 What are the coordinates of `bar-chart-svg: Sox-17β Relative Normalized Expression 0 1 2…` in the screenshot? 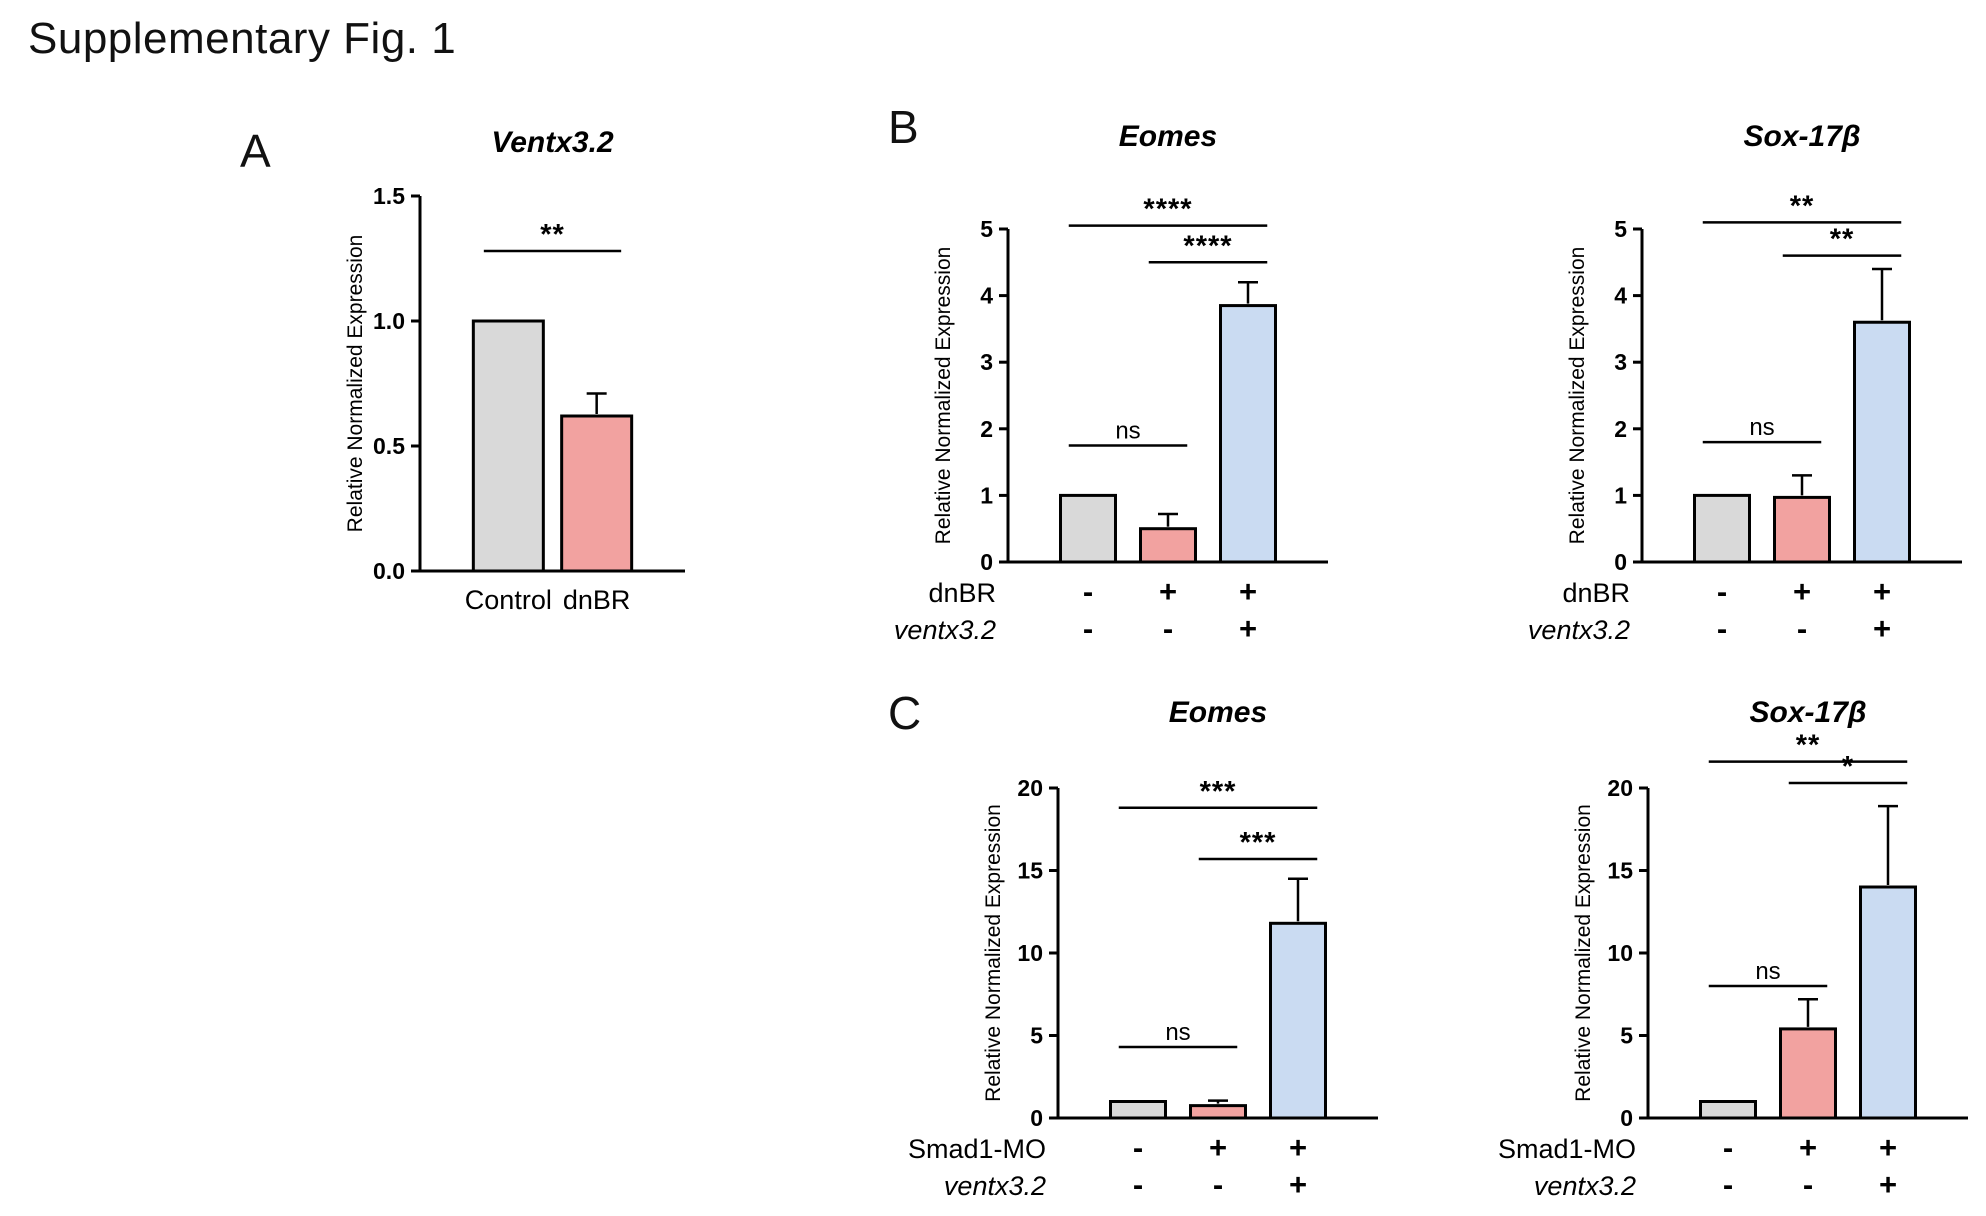 It's located at (1745, 383).